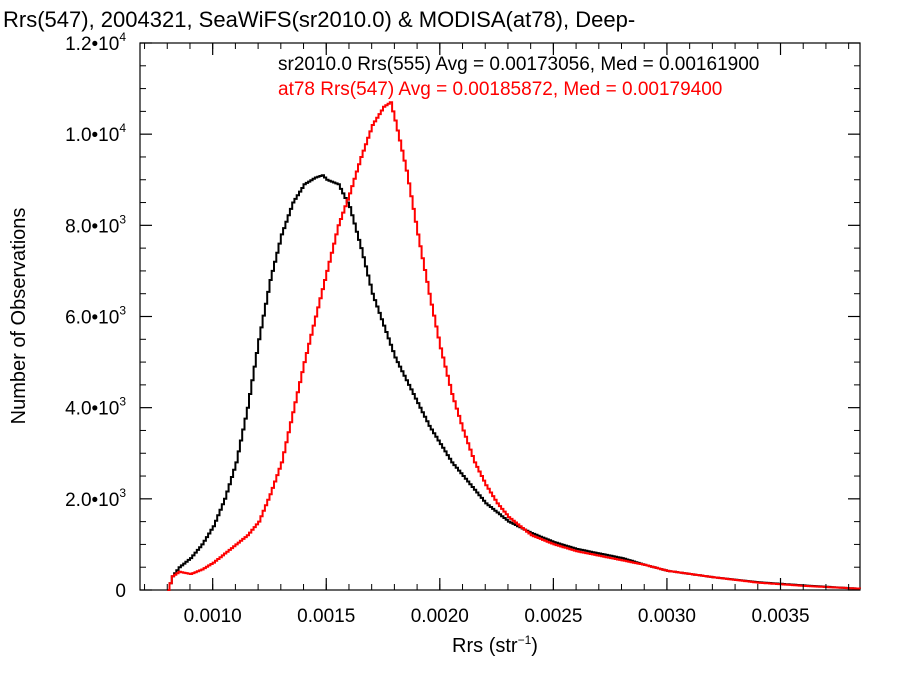 The width and height of the screenshot is (900, 675). Describe the element at coordinates (525, 640) in the screenshot. I see `x-axis-label-sup: −1` at that location.